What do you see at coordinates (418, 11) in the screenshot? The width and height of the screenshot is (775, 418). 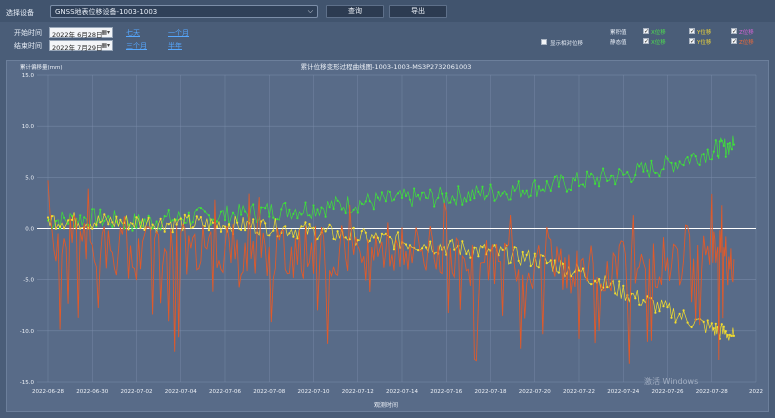 I see `export-button: 导出` at bounding box center [418, 11].